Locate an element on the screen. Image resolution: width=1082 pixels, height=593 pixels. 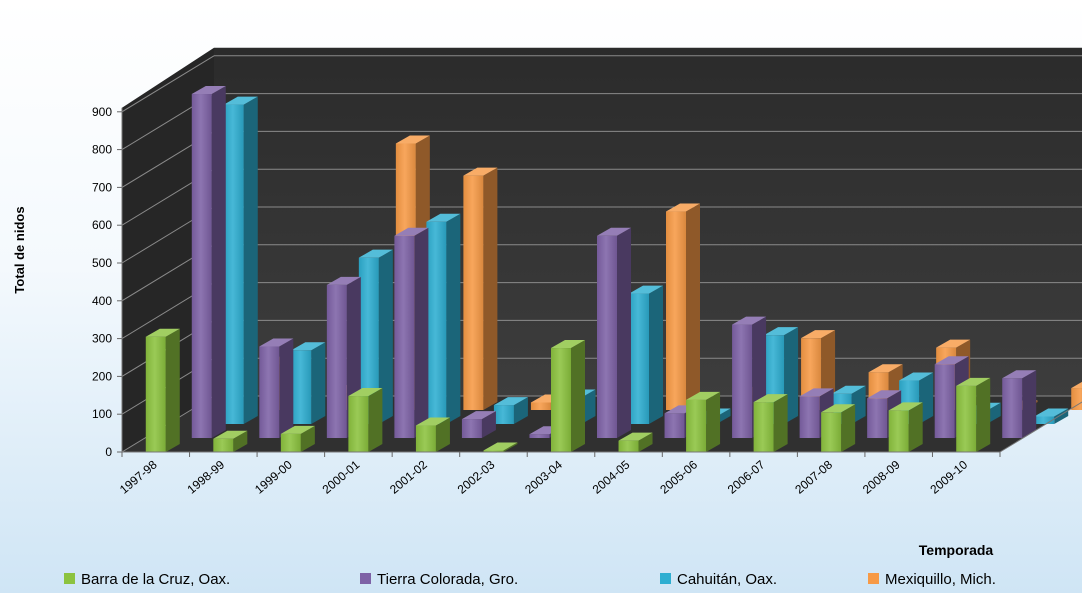
x-tick-label: 2004-05 is located at coordinates (611, 476).